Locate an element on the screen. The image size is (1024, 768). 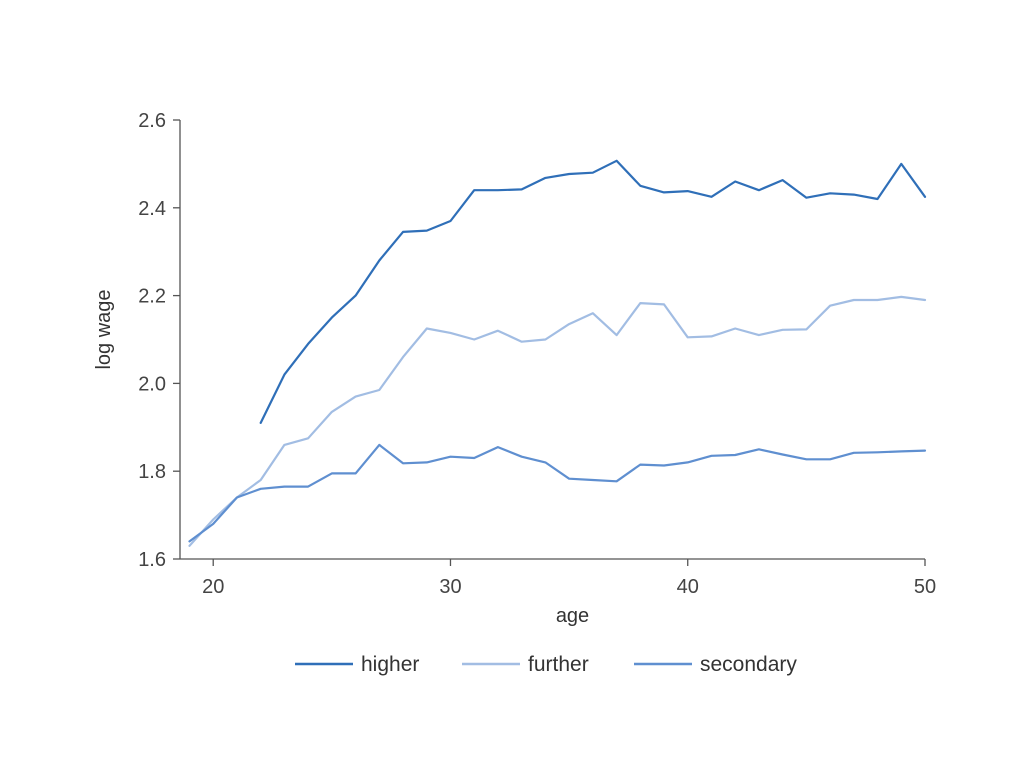
x-tick-label: 30 is located at coordinates (450, 587).